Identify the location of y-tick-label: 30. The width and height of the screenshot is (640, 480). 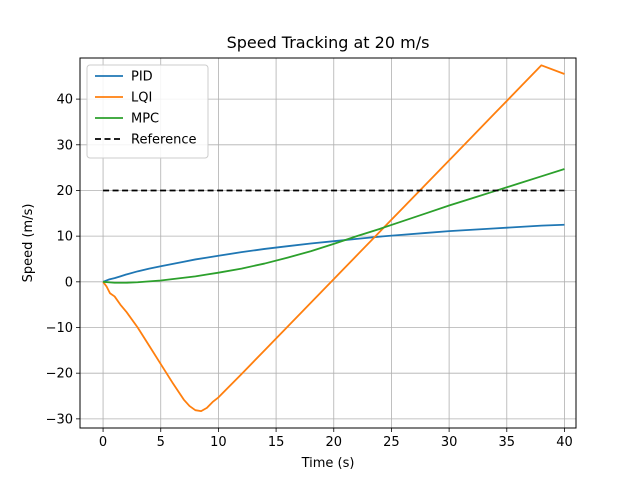
(64, 145).